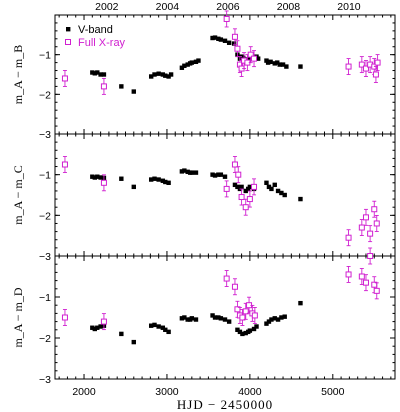 The width and height of the screenshot is (400, 412). I want to click on x-axis-bottom-ticks: 2000 3000 4000 5000, so click(208, 392).